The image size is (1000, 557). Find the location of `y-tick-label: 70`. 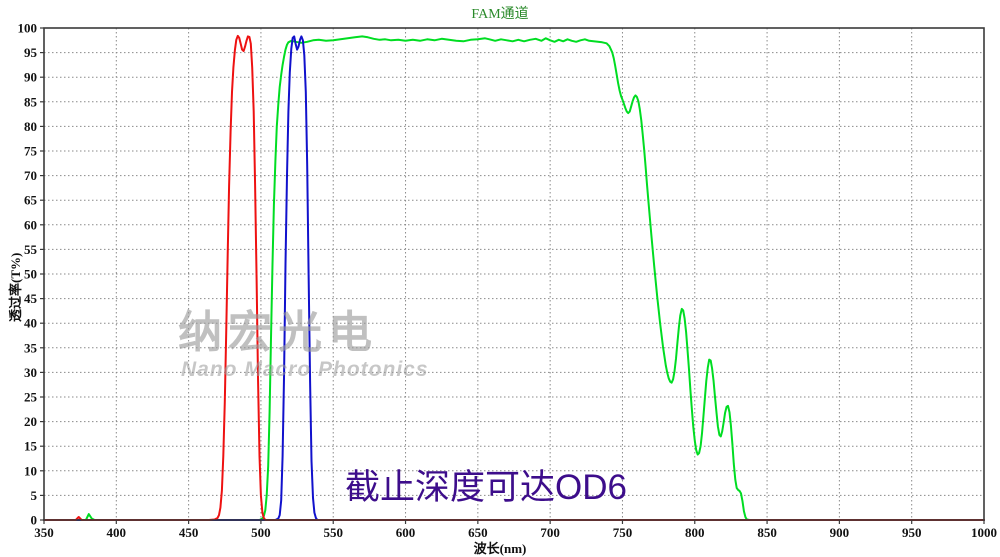

y-tick-label: 70 is located at coordinates (30, 175).